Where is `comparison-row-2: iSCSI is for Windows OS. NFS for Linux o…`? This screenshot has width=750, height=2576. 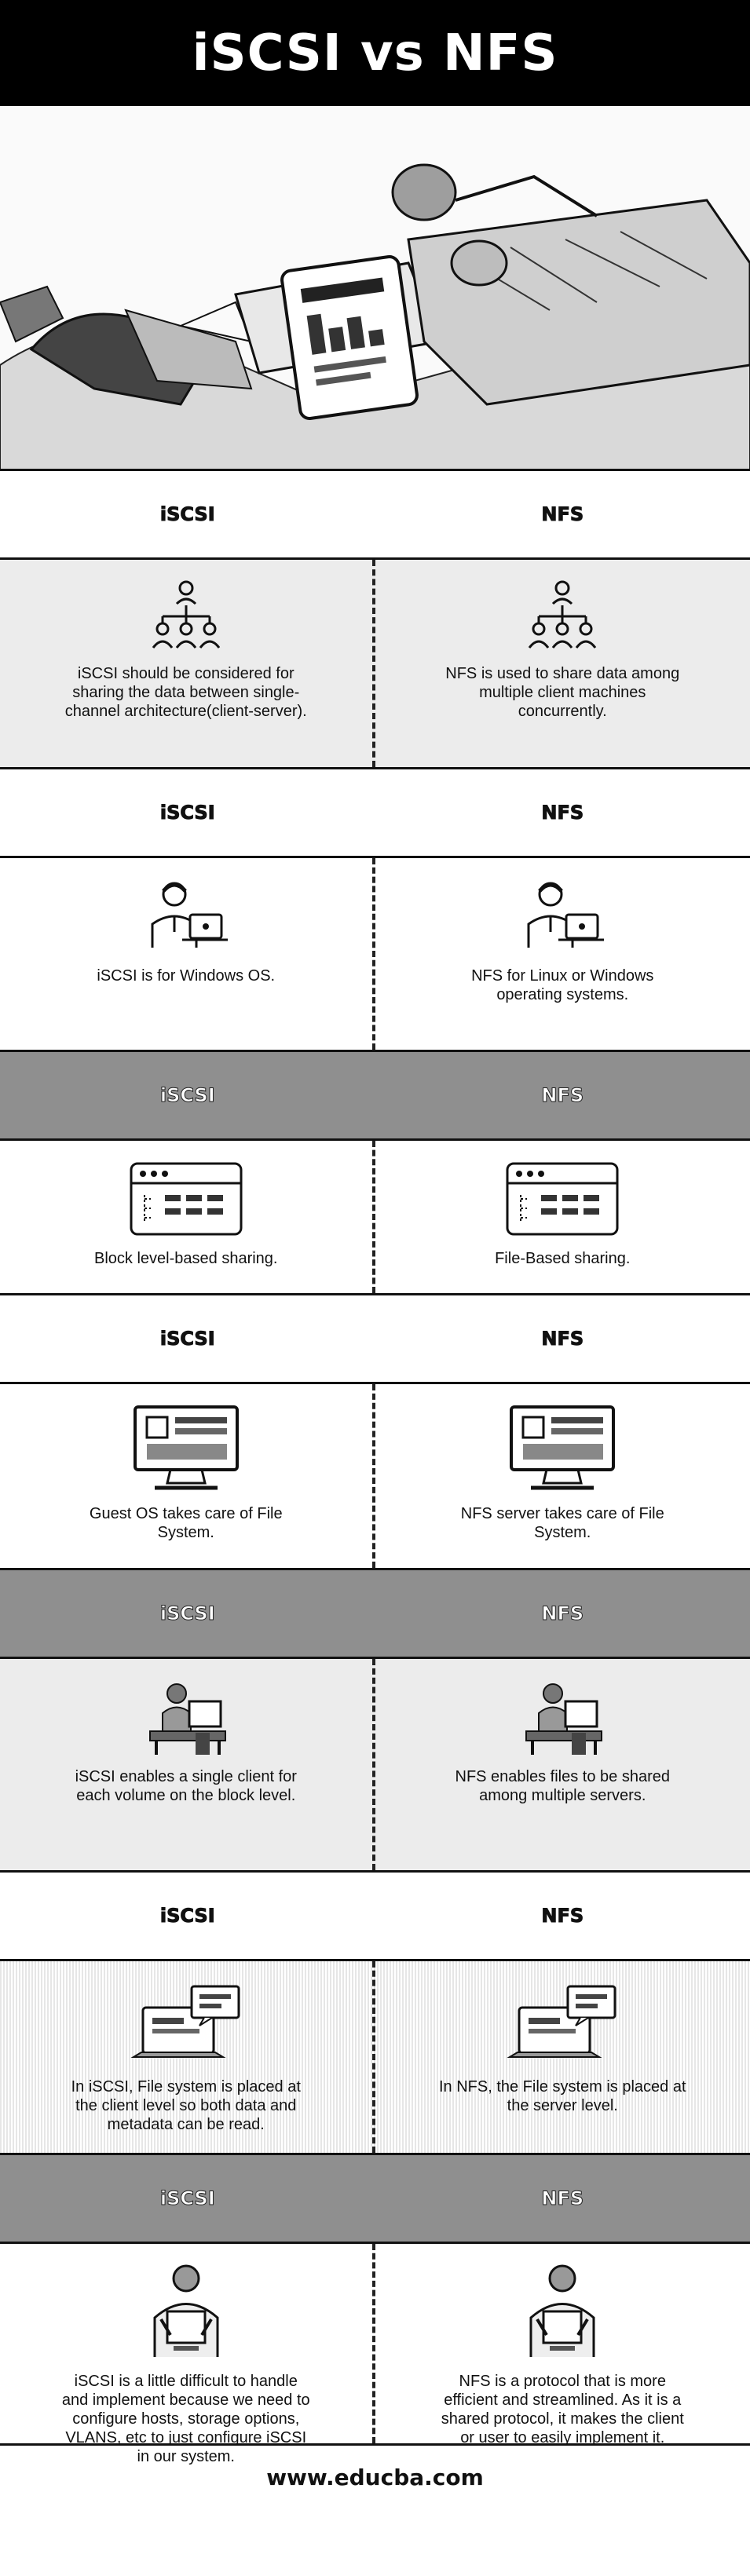 comparison-row-2: iSCSI is for Windows OS. NFS for Linux o… is located at coordinates (375, 954).